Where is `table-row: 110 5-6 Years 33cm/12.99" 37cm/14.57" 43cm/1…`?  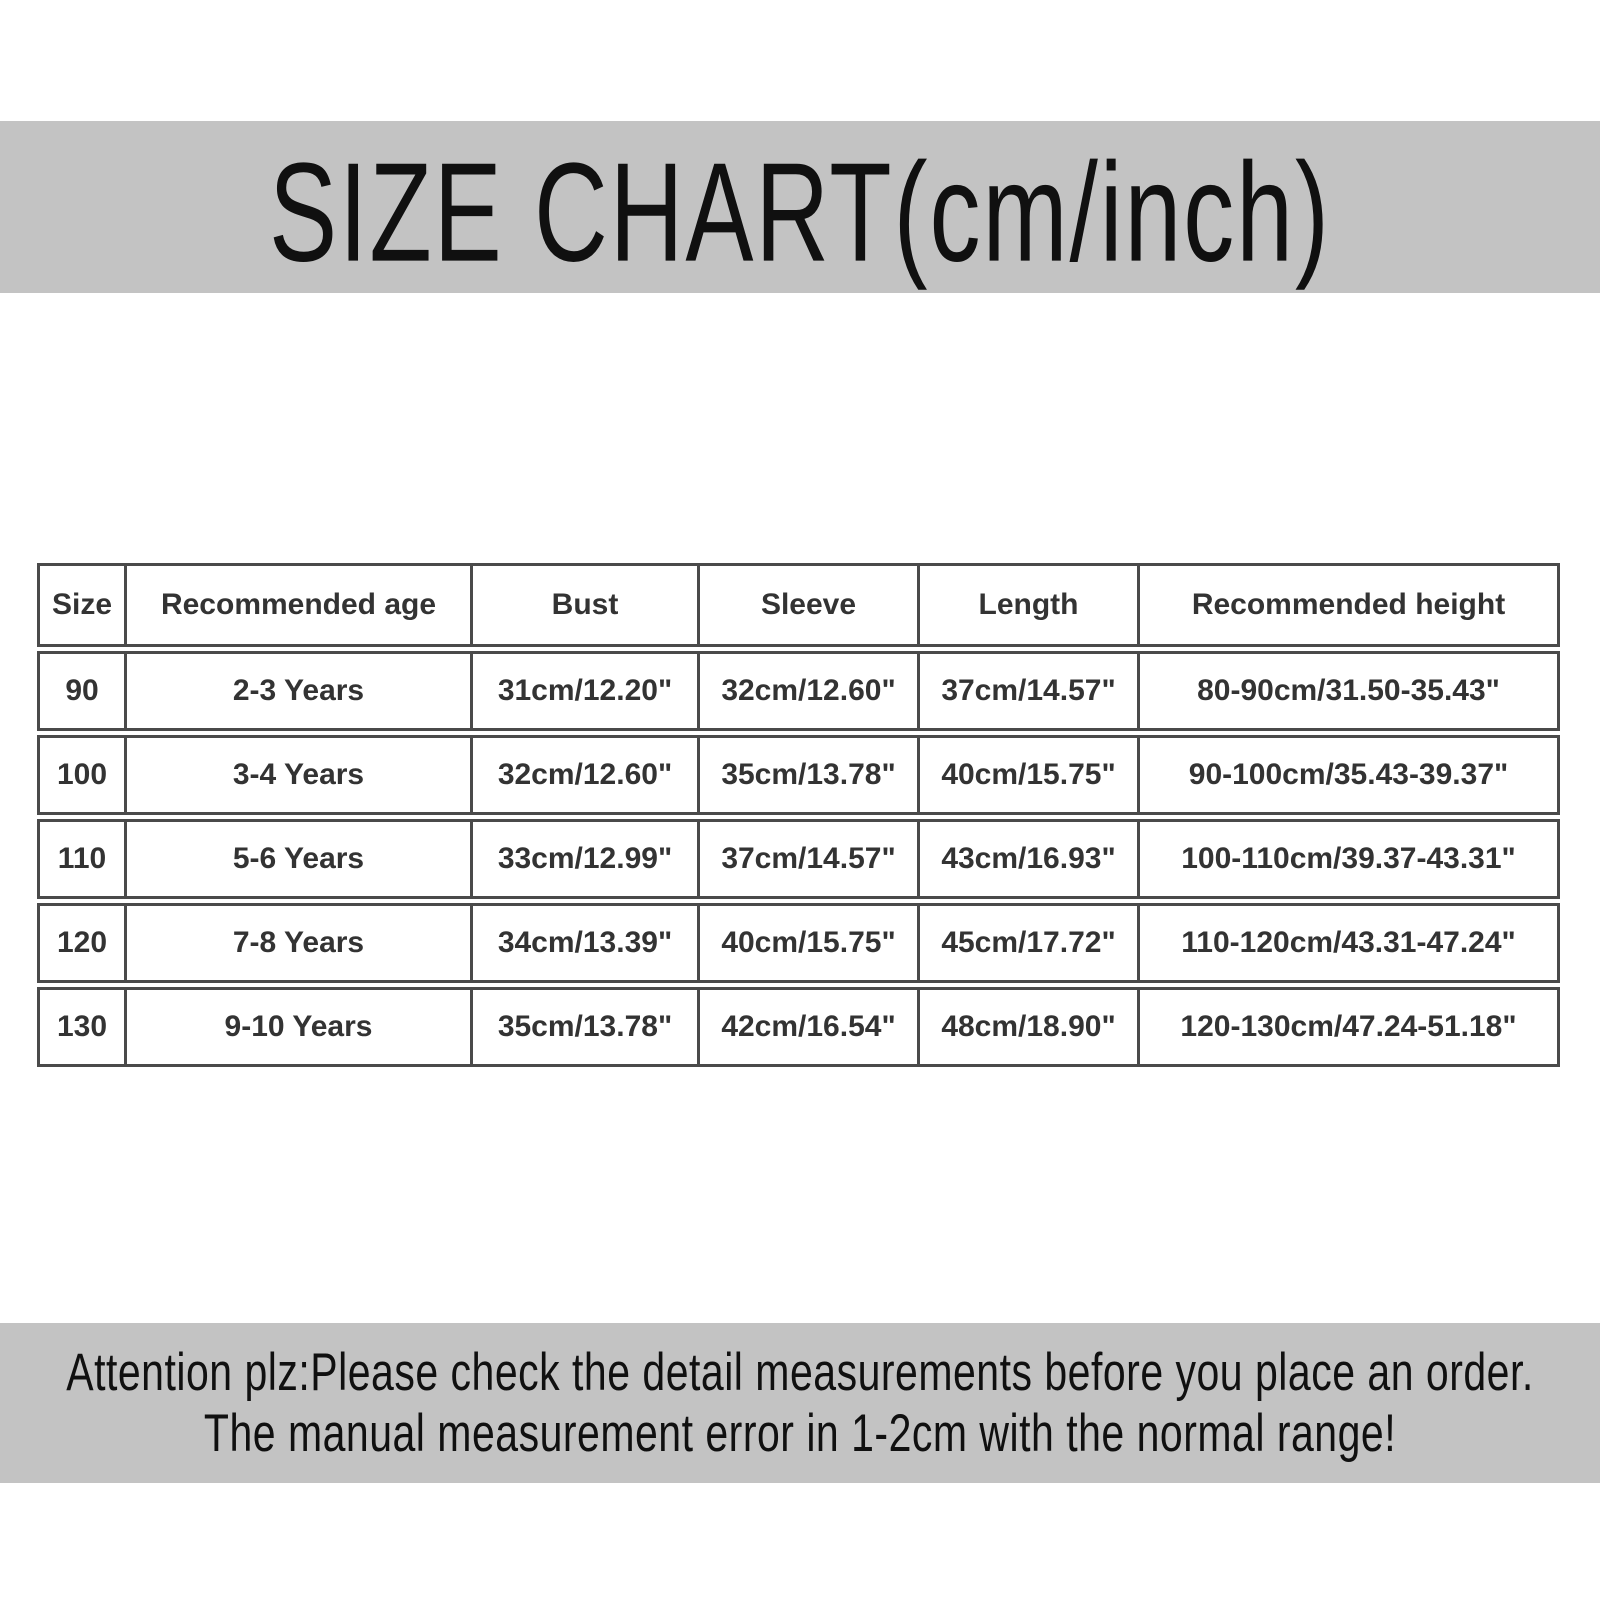 table-row: 110 5-6 Years 33cm/12.99" 37cm/14.57" 43cm/1… is located at coordinates (798, 859).